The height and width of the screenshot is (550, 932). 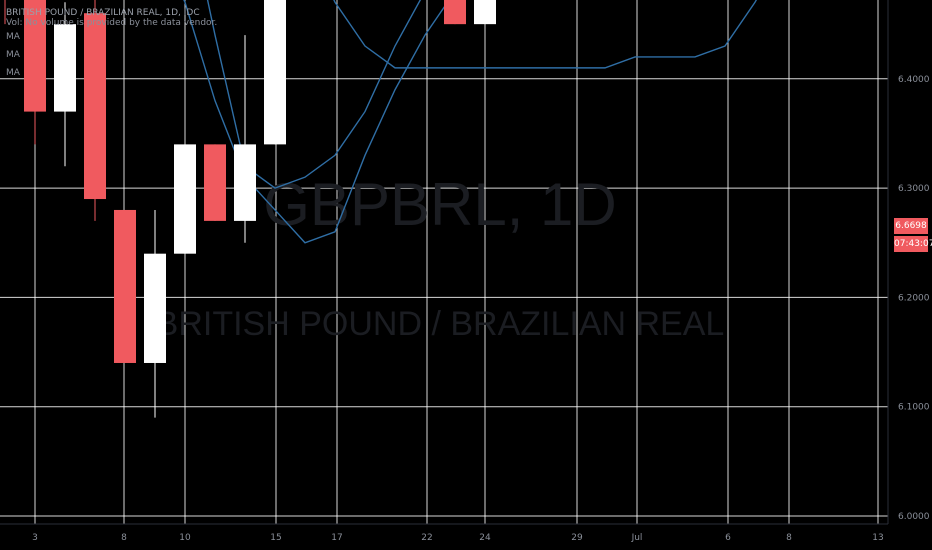 I want to click on legend-title: BRITISH POUND / BRAZILIAN REAL, 1D, IDC, so click(x=103, y=13).